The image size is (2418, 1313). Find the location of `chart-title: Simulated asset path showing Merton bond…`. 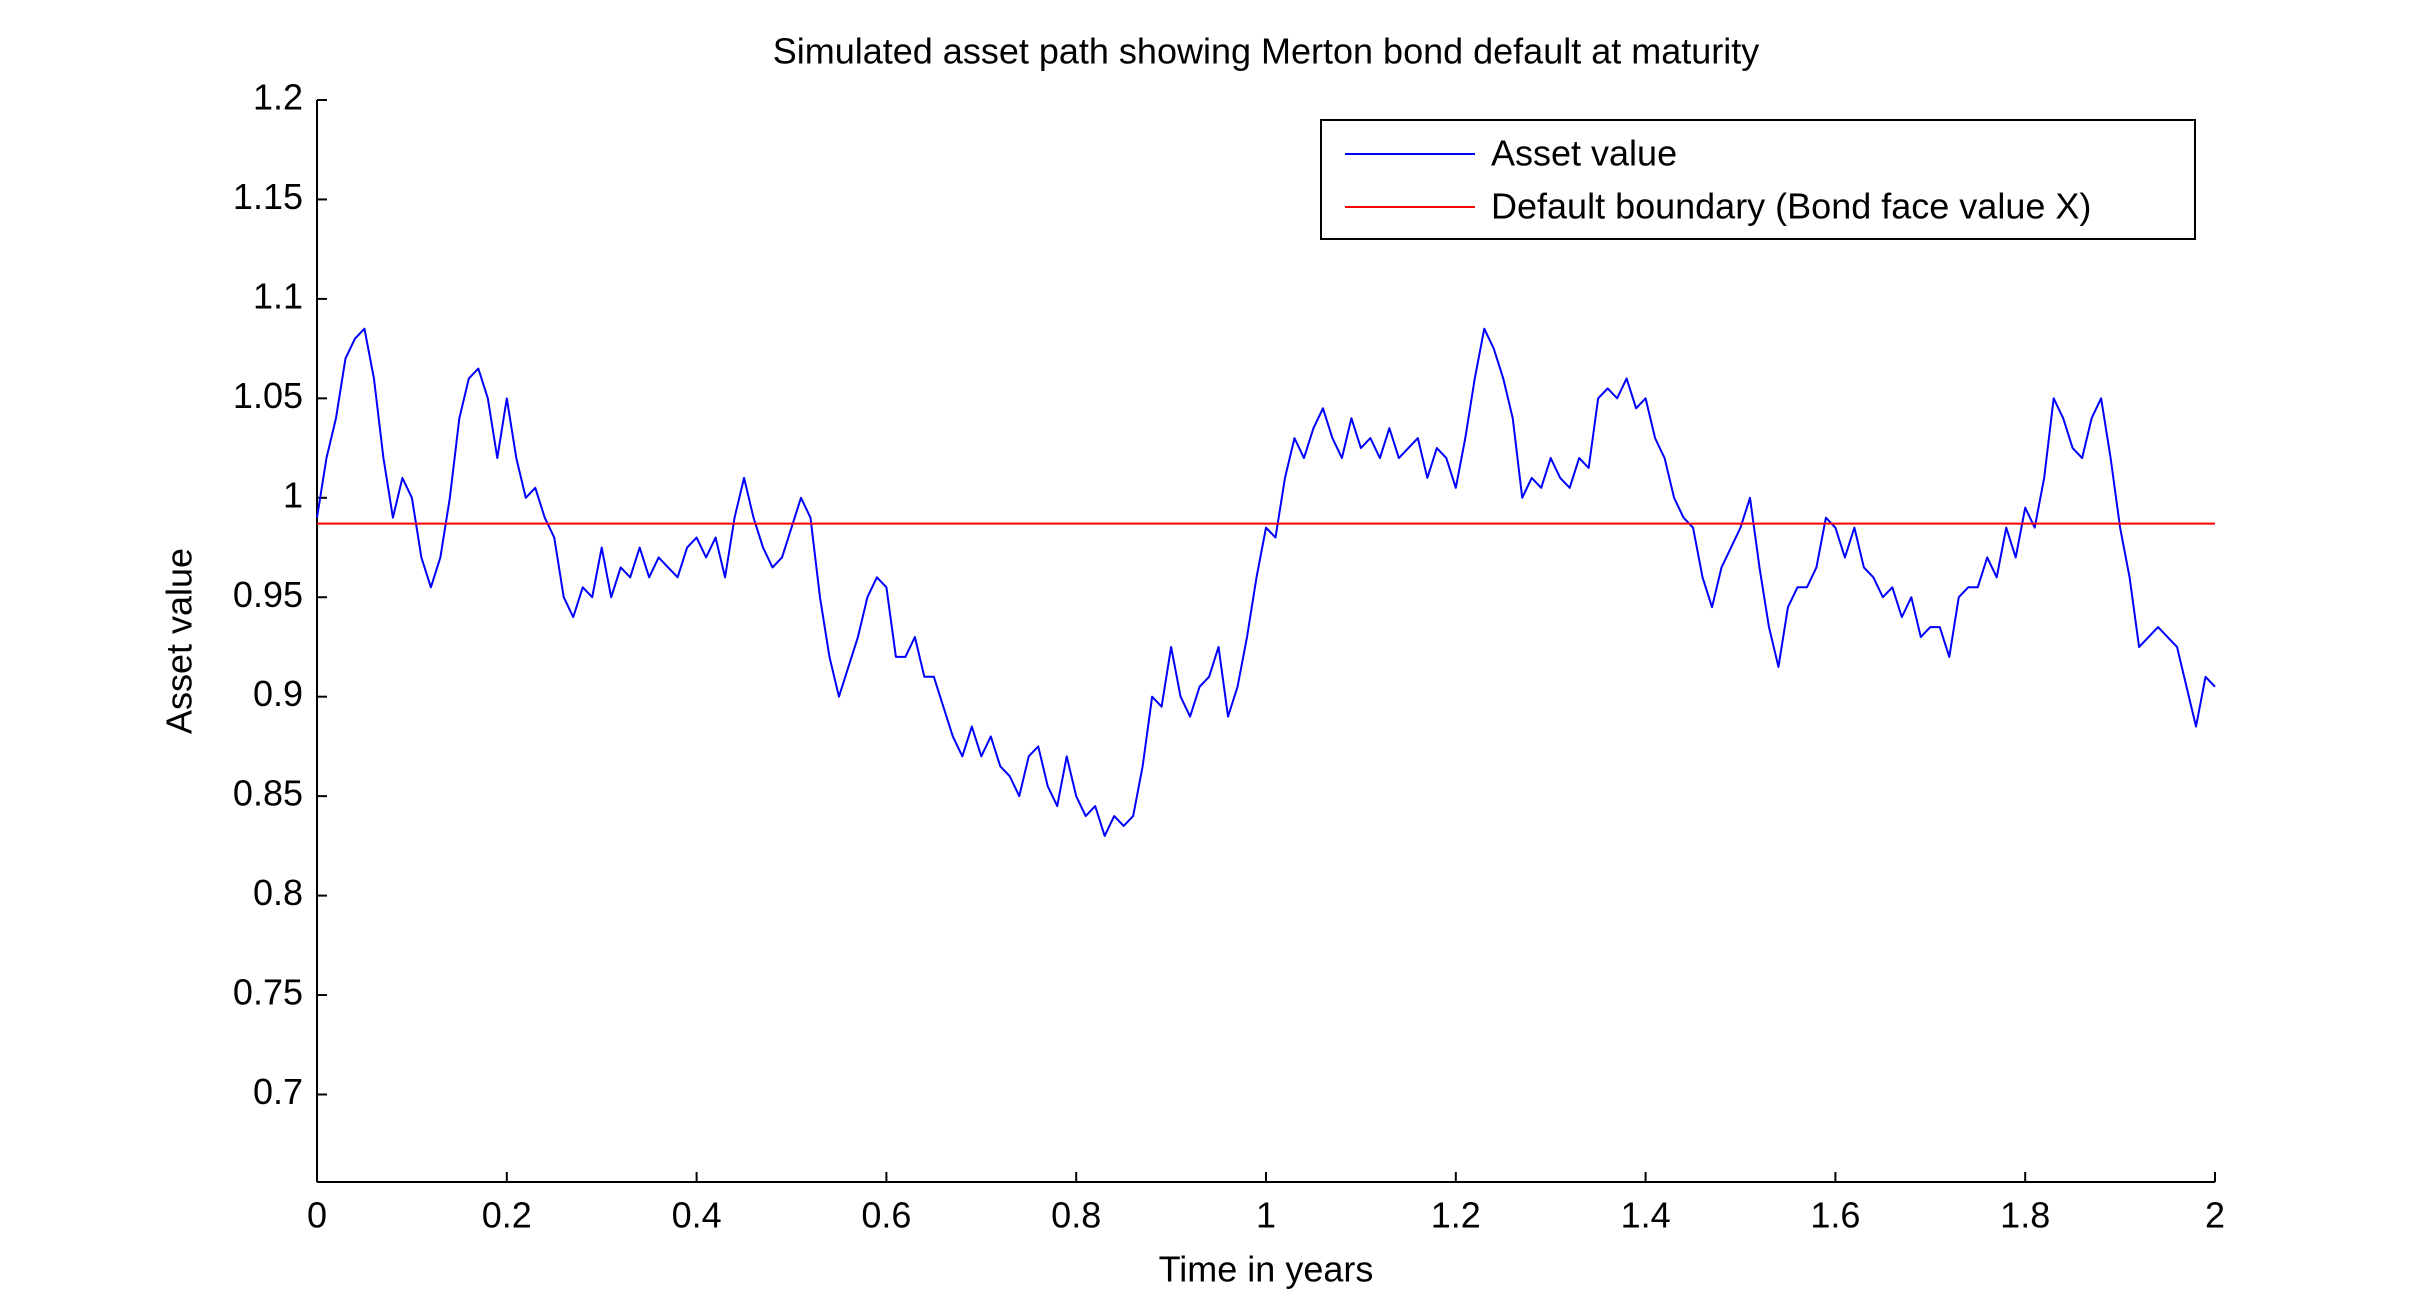

chart-title: Simulated asset path showing Merton bond… is located at coordinates (1266, 51).